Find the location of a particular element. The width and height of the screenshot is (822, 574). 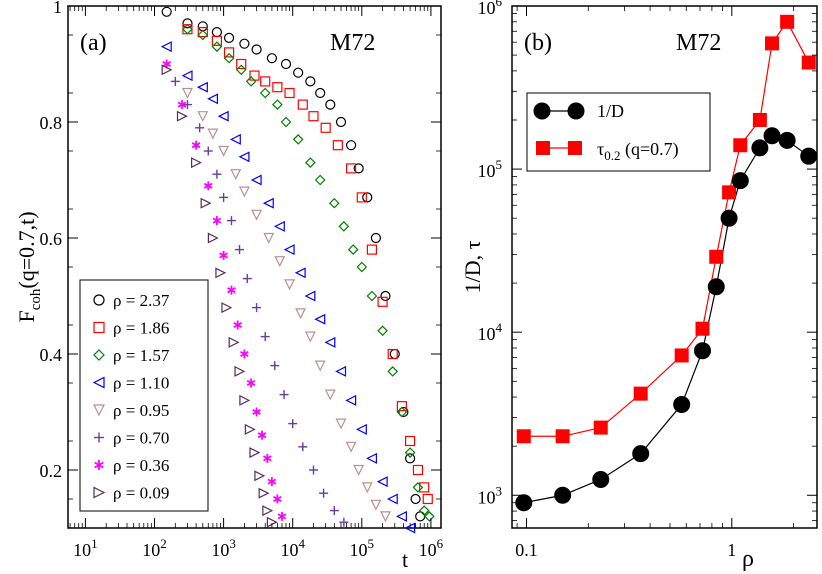

y-label-rest: (q=0.7,t) is located at coordinates (26, 249).